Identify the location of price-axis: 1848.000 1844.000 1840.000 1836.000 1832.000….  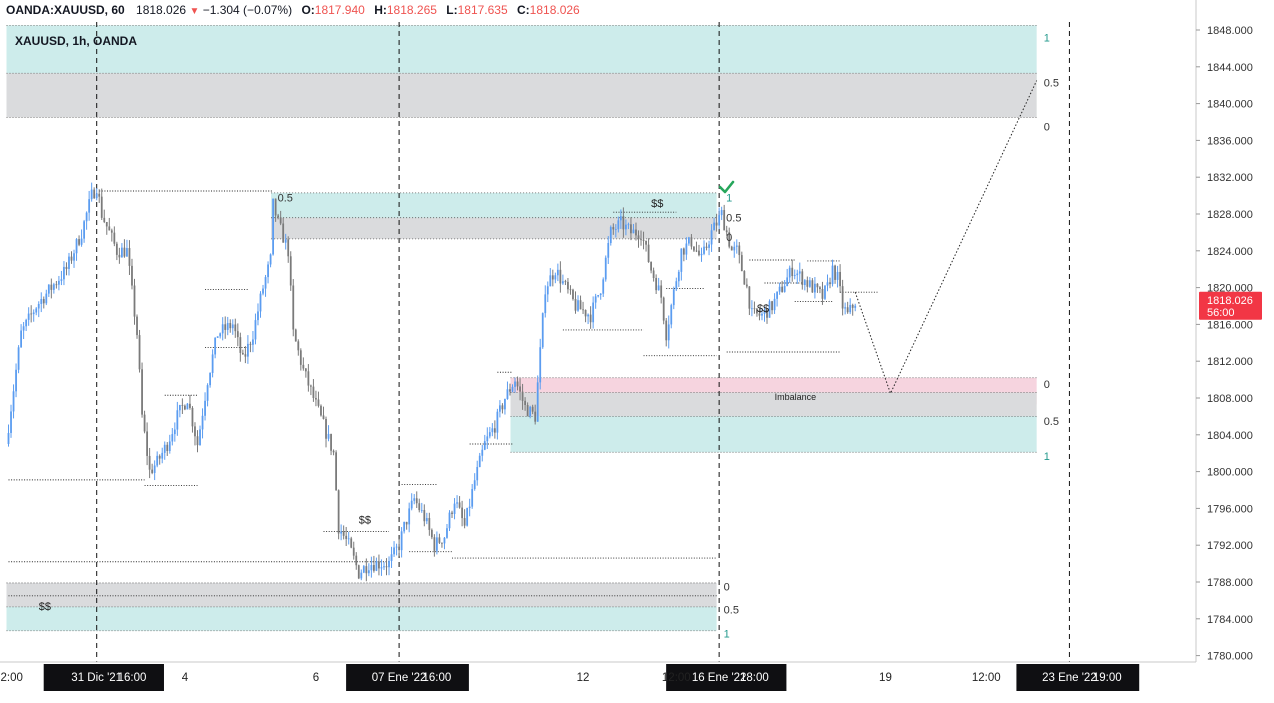
(1228, 331).